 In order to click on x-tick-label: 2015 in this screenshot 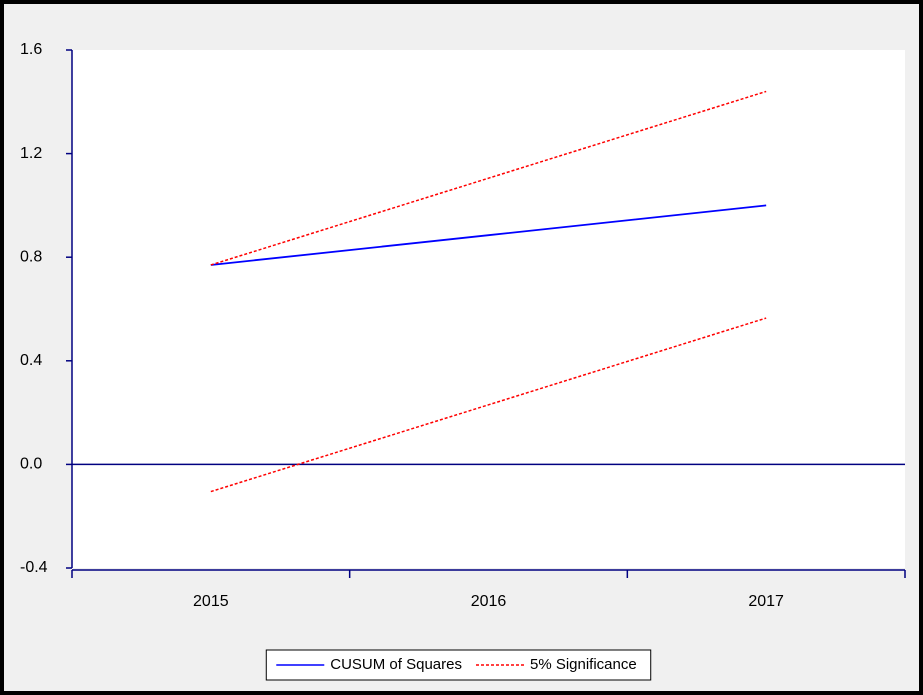, I will do `click(211, 601)`.